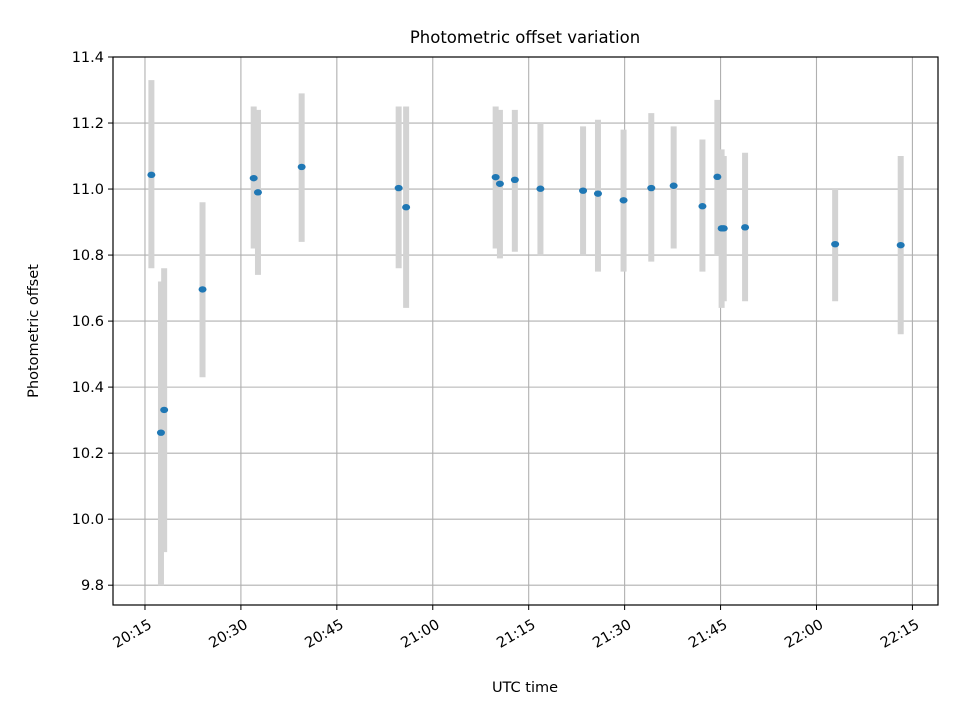 Image resolution: width=960 pixels, height=720 pixels. What do you see at coordinates (88, 58) in the screenshot?
I see `y-tick-label: 11.4` at bounding box center [88, 58].